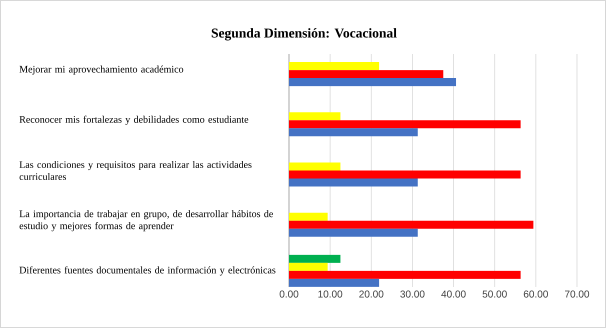 This screenshot has width=606, height=328. What do you see at coordinates (536, 294) in the screenshot?
I see `x-tick-label: 60.00` at bounding box center [536, 294].